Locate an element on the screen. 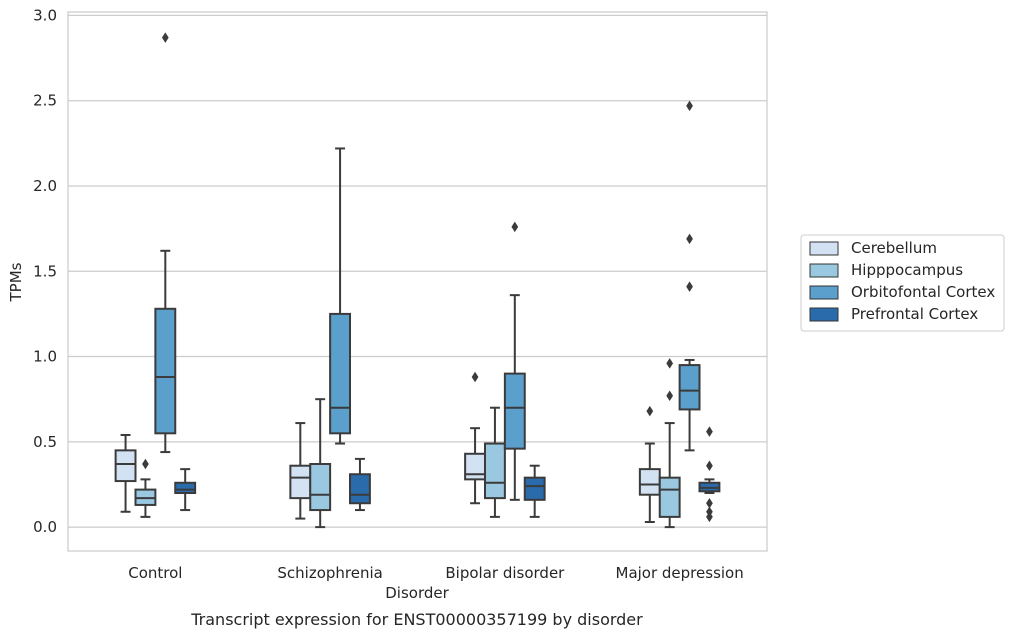 The height and width of the screenshot is (638, 1014). legend-label: Orbitofontal Cortex is located at coordinates (923, 292).